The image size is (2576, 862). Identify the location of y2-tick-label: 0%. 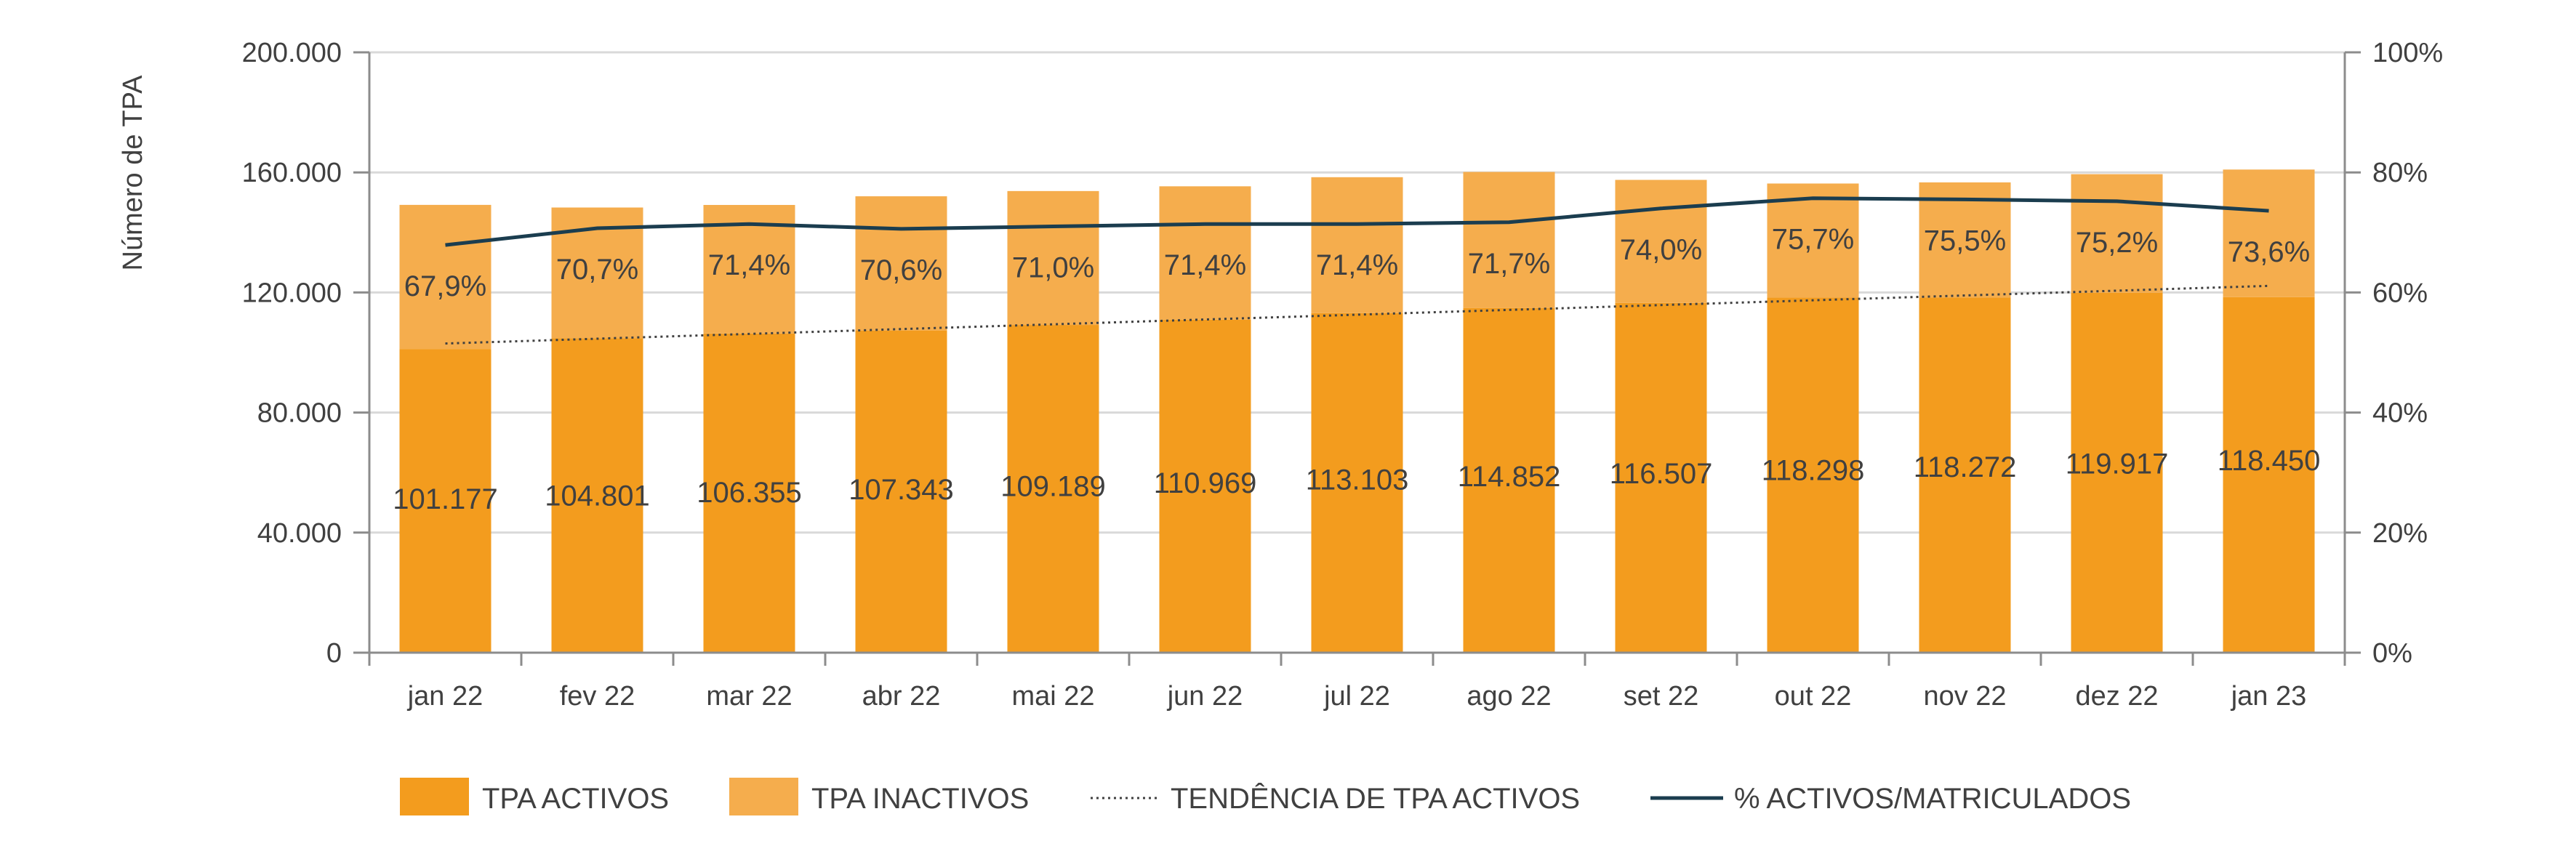
(2392, 653).